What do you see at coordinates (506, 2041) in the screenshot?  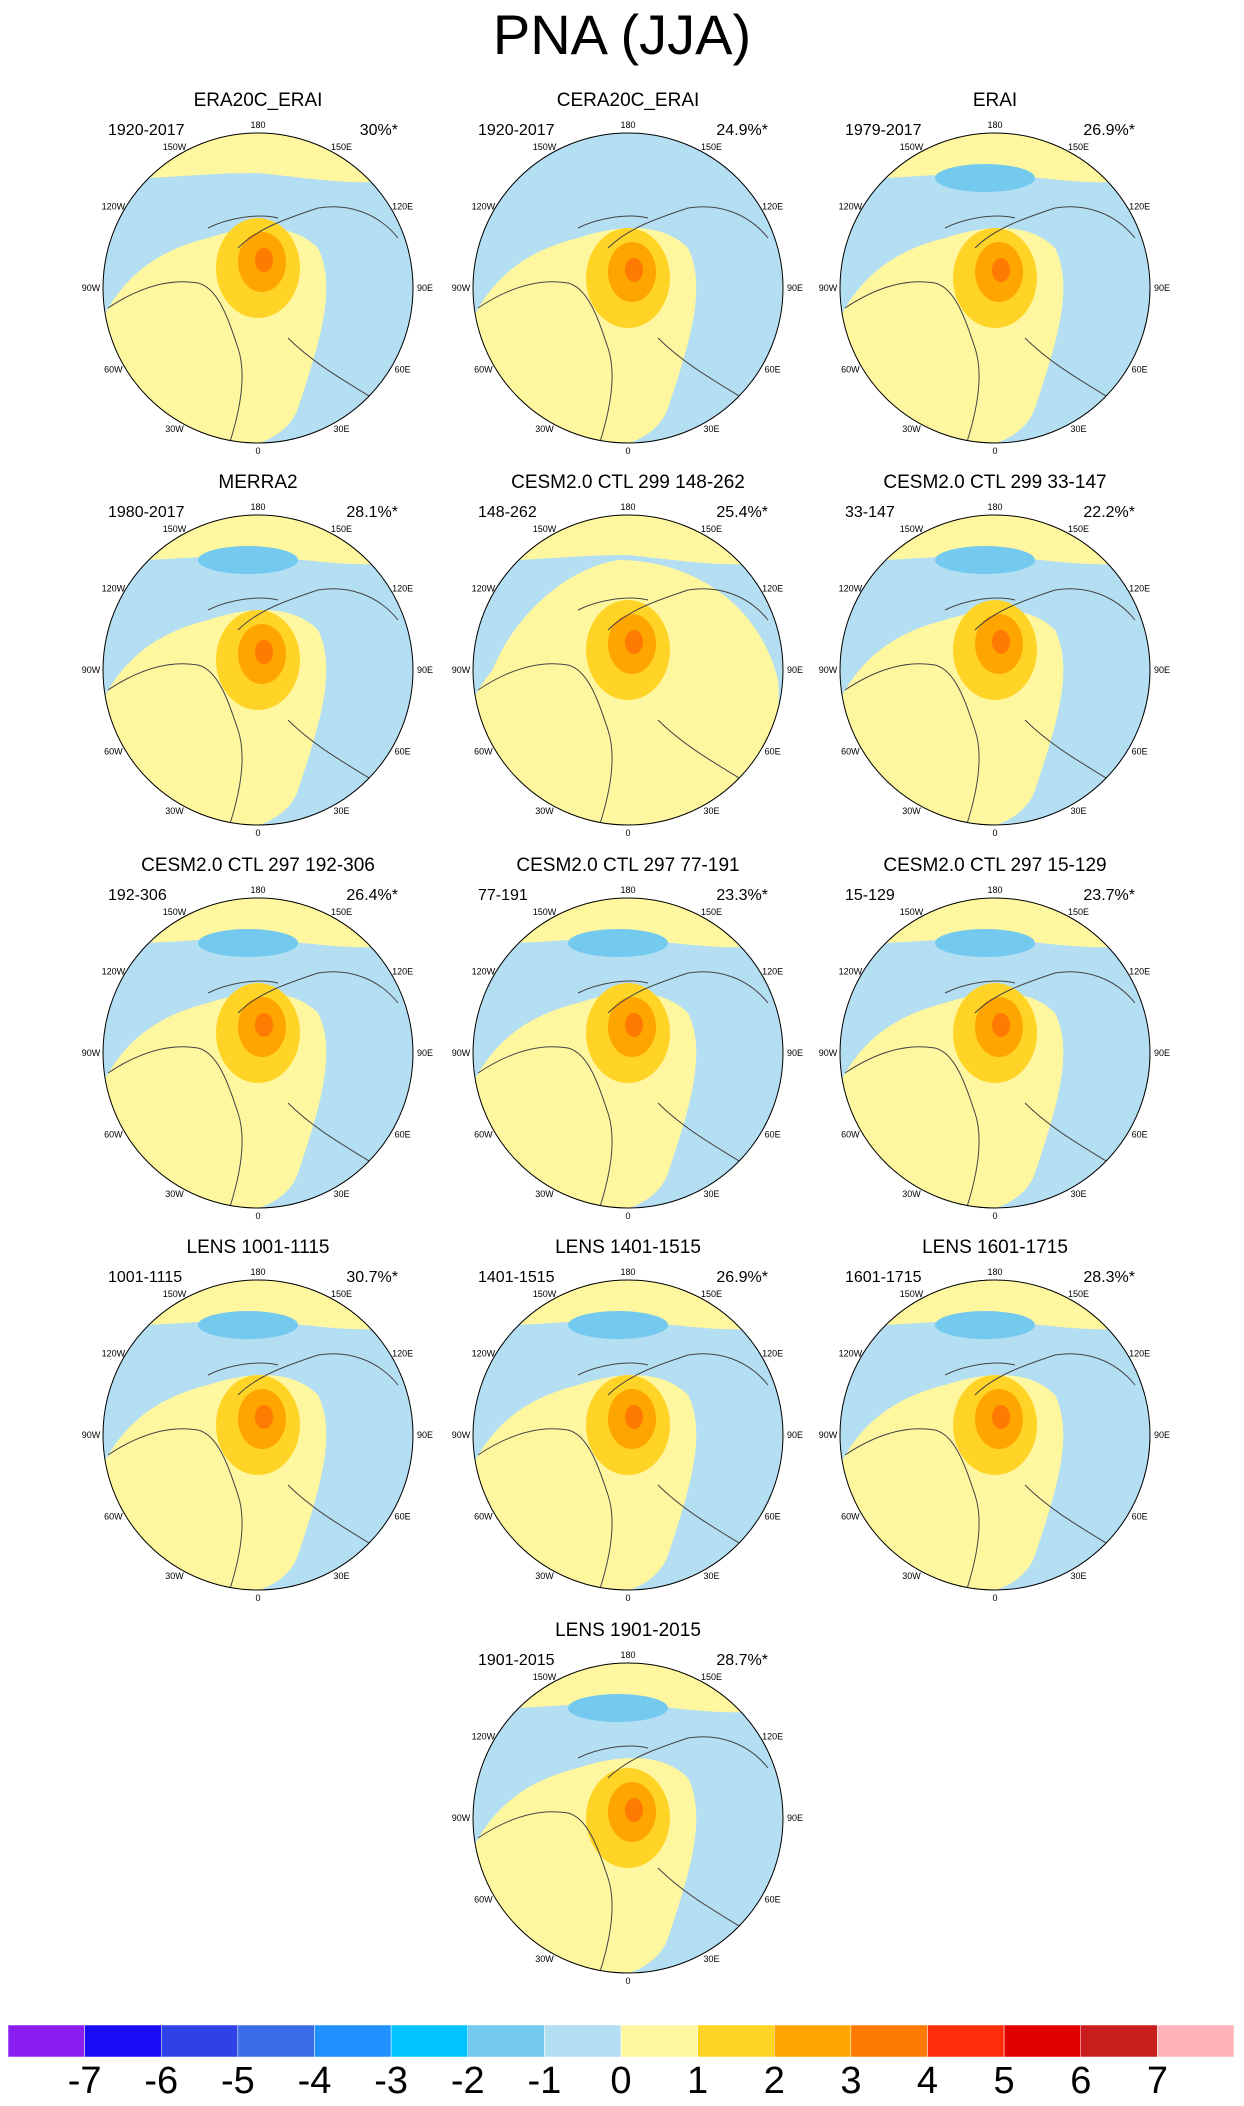 I see `colorbar-swatch` at bounding box center [506, 2041].